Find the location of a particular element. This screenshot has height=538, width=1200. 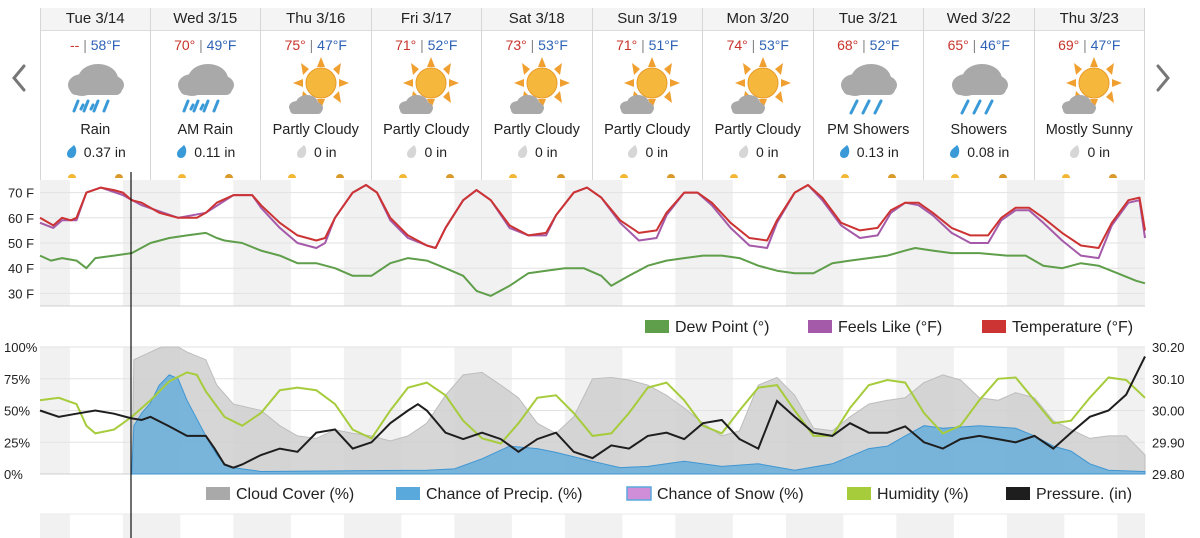

day-label: Wed 3/15 is located at coordinates (205, 19).